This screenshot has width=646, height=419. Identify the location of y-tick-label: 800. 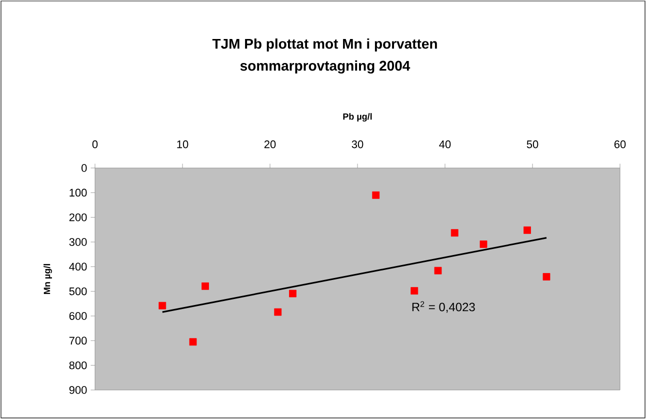
(78, 365).